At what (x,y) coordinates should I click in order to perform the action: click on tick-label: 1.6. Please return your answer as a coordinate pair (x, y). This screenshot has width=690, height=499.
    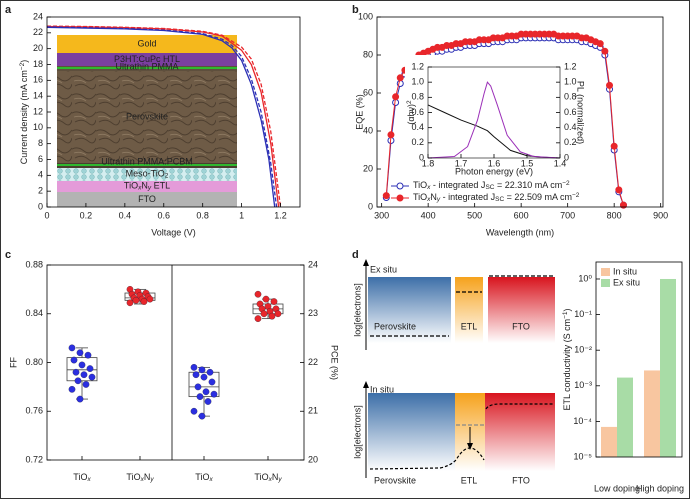
    Looking at the image, I should click on (494, 163).